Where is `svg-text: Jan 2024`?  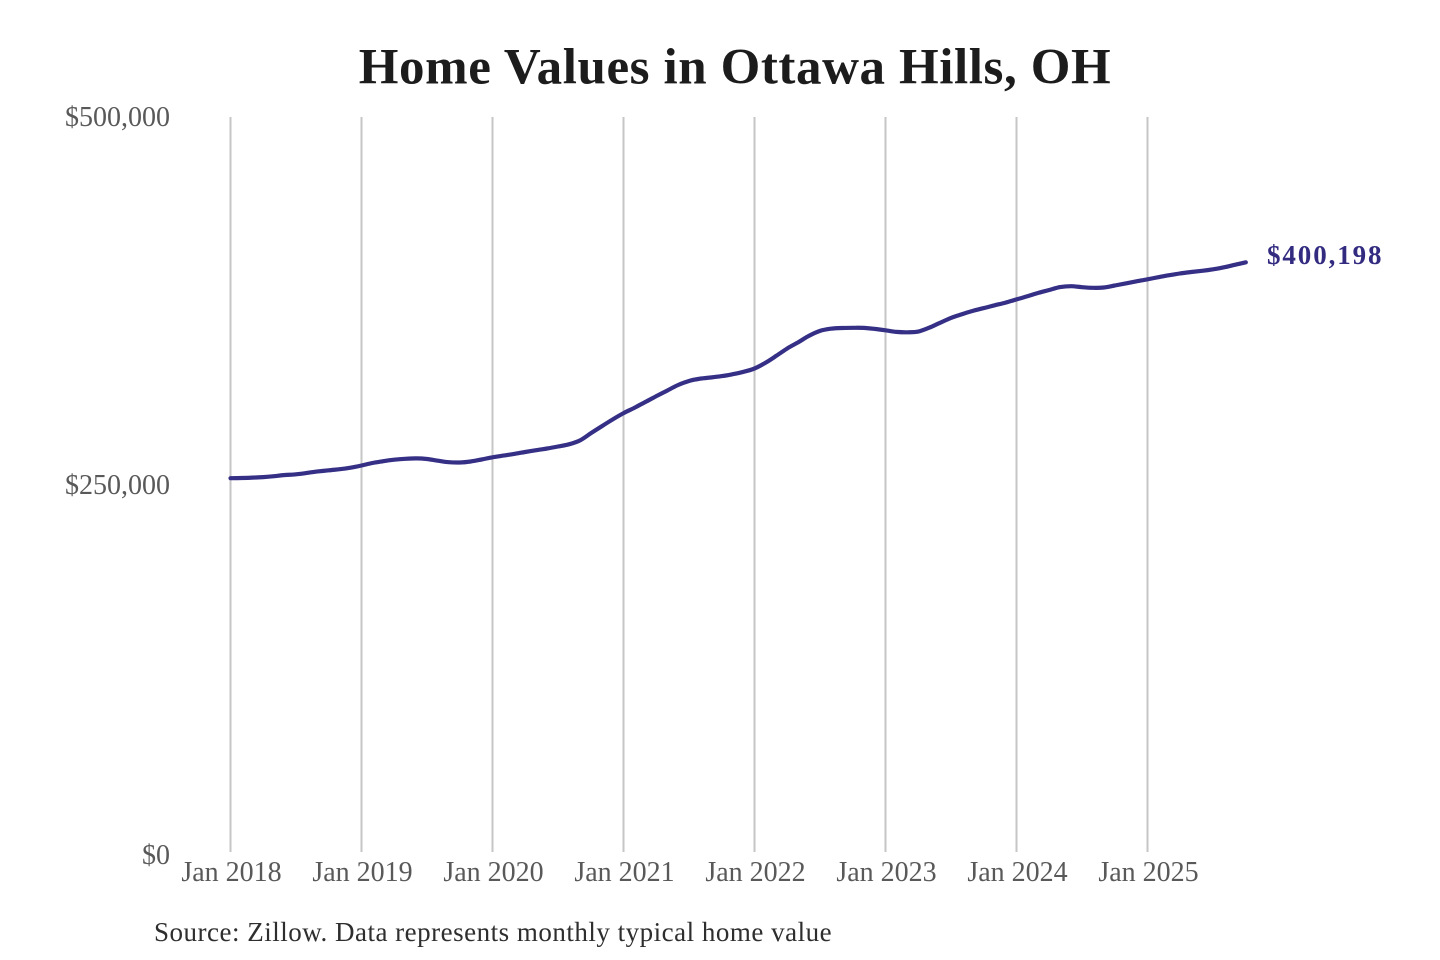
svg-text: Jan 2024 is located at coordinates (1017, 872).